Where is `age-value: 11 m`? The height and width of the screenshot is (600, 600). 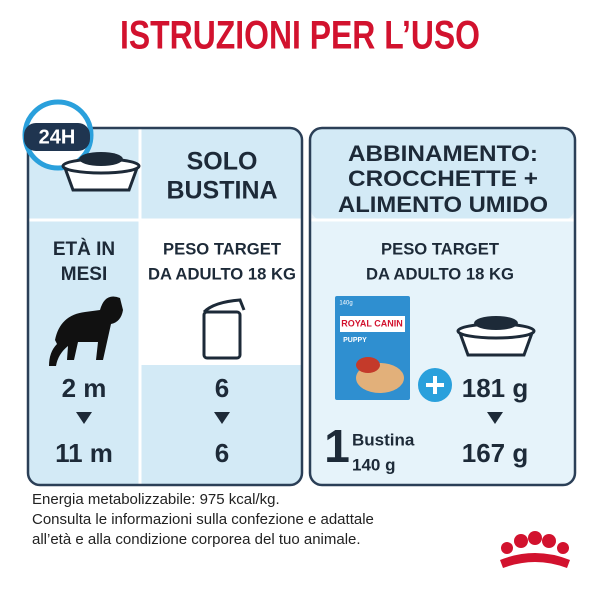
age-value: 11 m is located at coordinates (84, 453).